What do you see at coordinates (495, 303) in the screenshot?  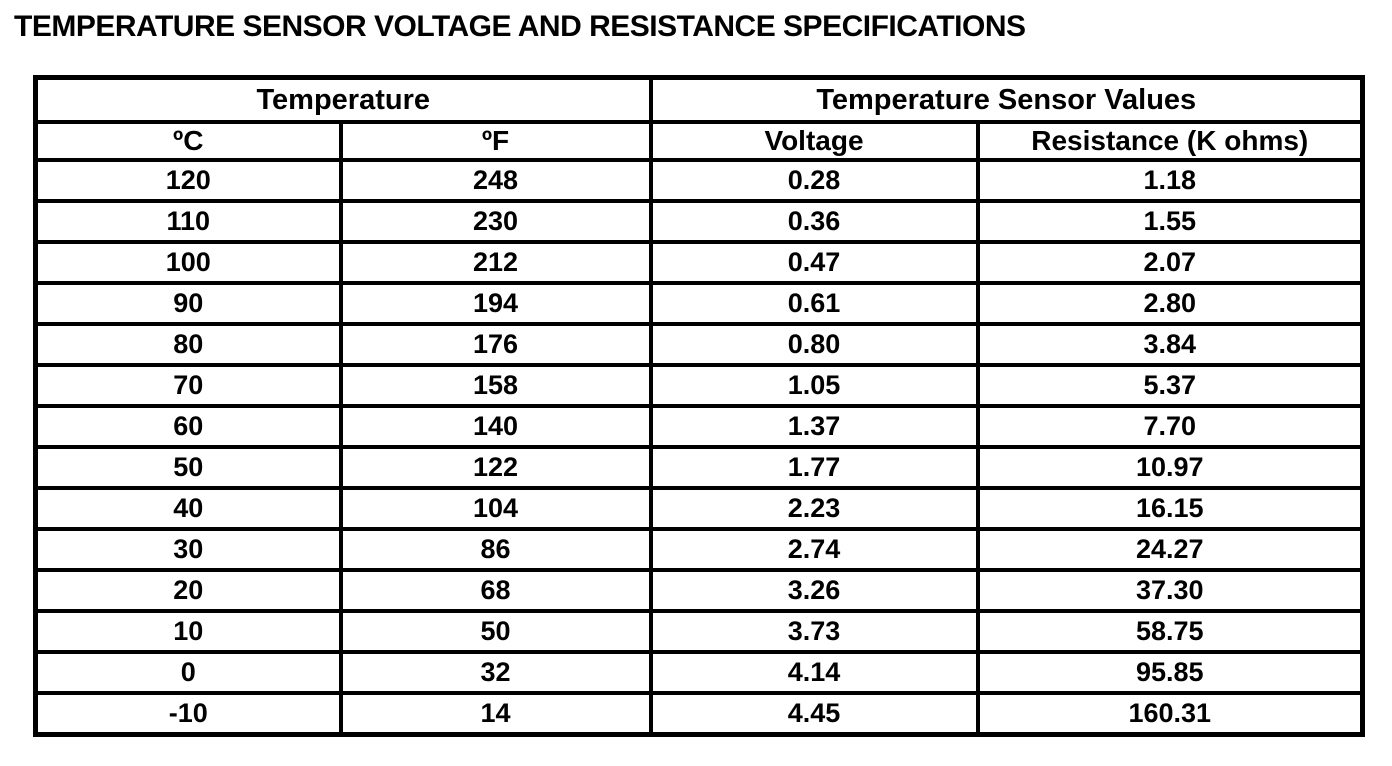 I see `cell-fahrenheit: 194` at bounding box center [495, 303].